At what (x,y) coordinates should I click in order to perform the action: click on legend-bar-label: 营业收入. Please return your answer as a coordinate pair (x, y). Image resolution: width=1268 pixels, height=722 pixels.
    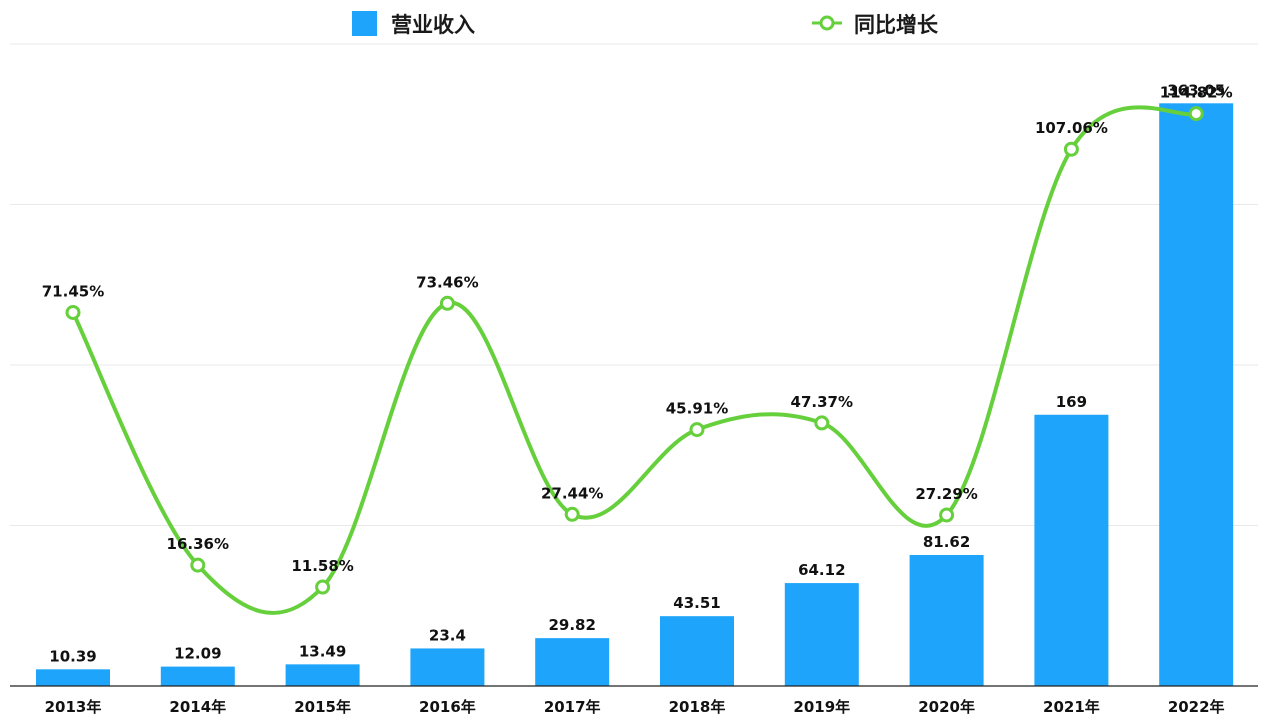
    Looking at the image, I should click on (433, 25).